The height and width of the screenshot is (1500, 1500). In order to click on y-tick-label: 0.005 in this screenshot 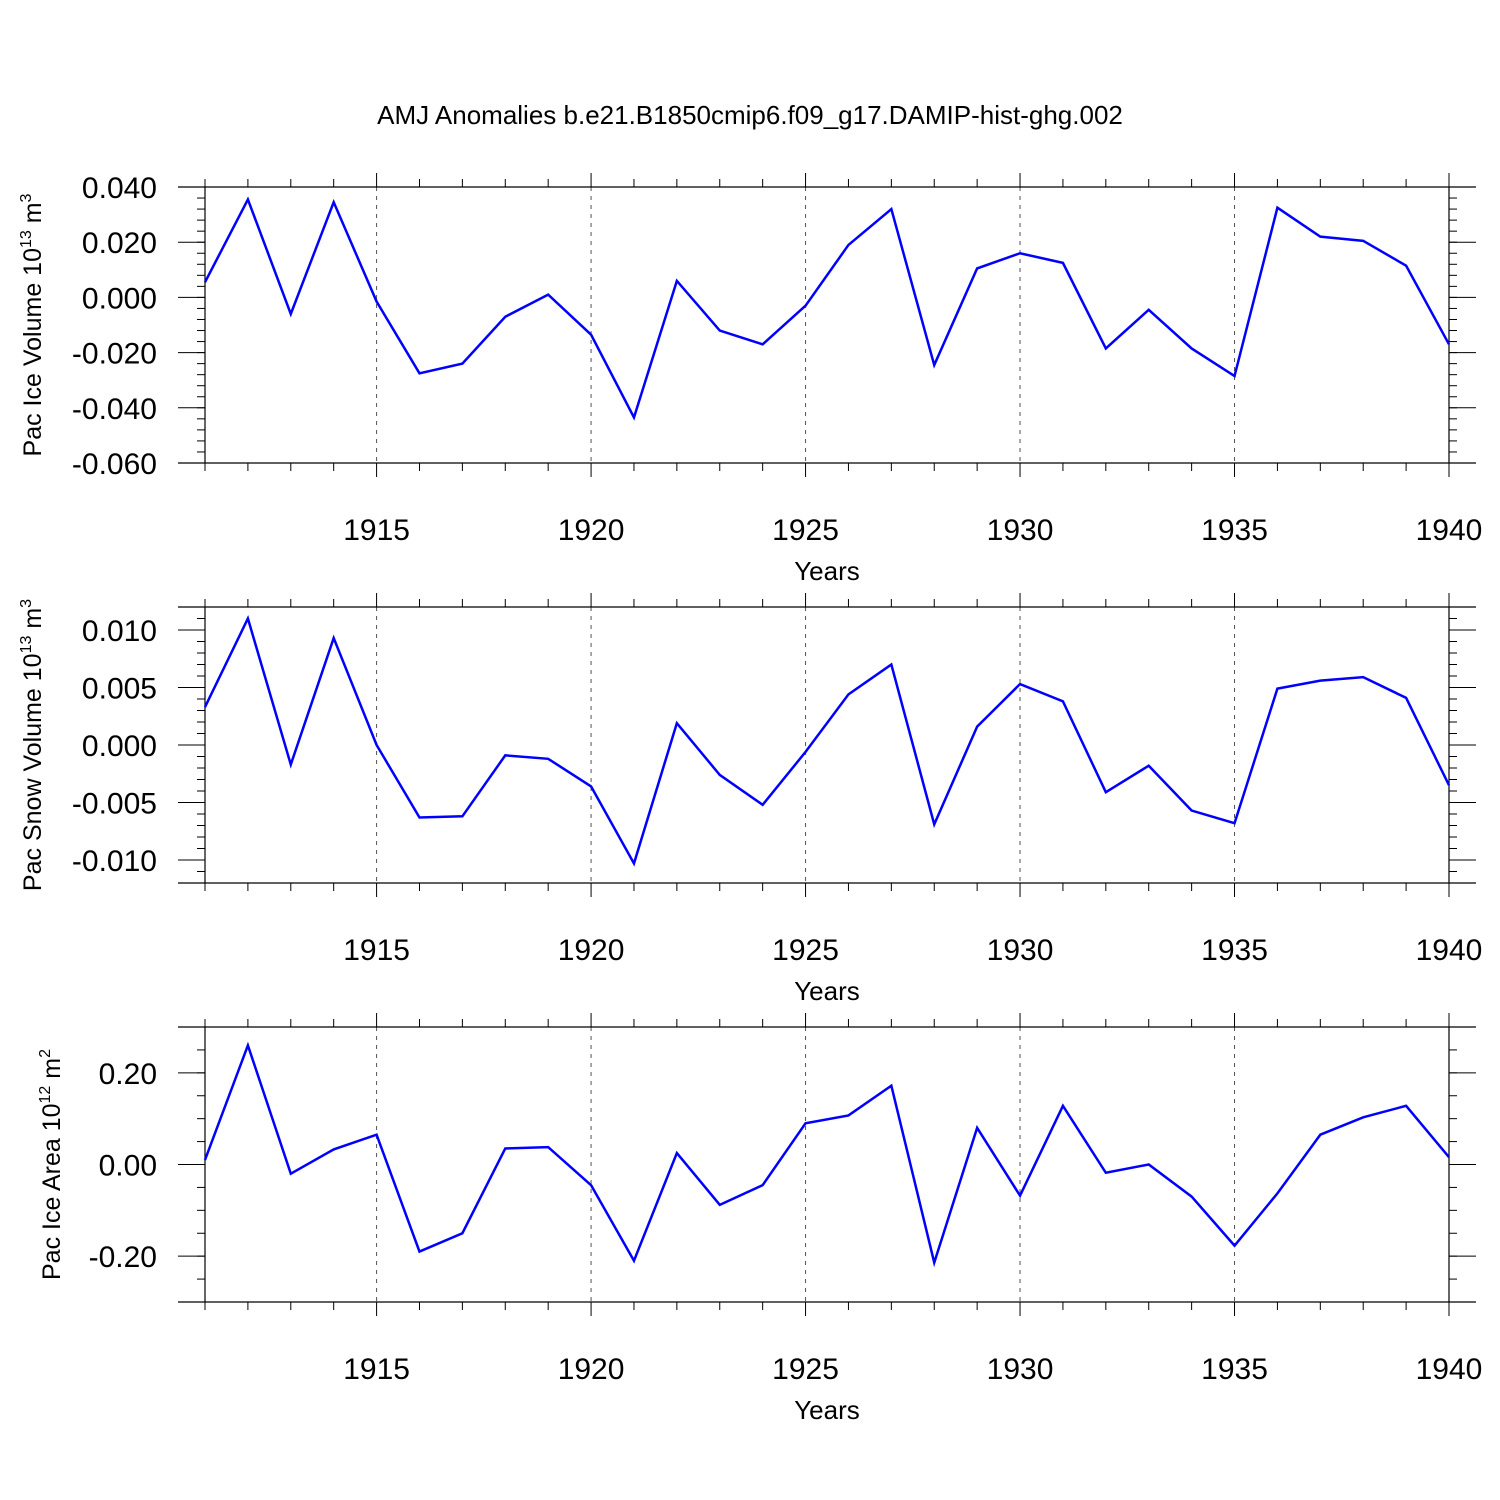, I will do `click(119, 689)`.